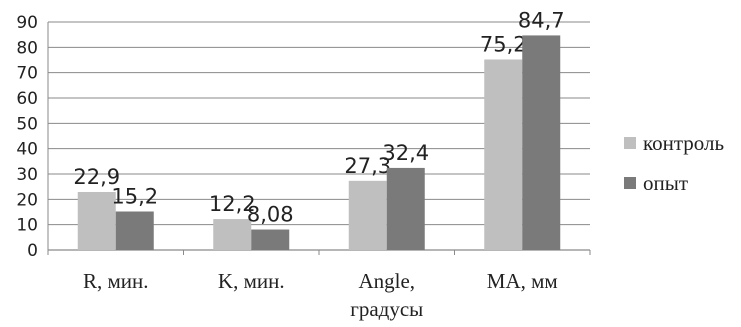 This screenshot has width=741, height=327. What do you see at coordinates (27, 150) in the screenshot?
I see `y-tick-label: 40` at bounding box center [27, 150].